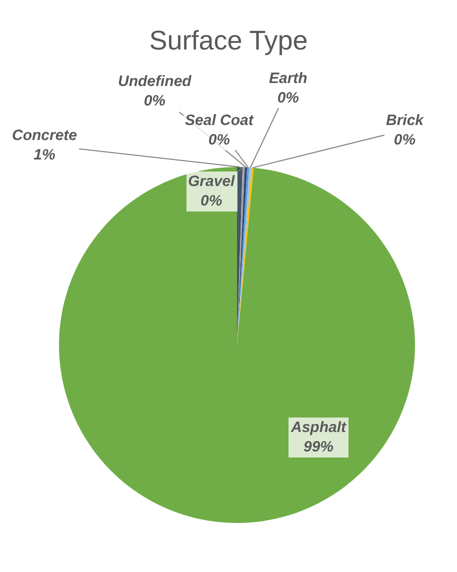 The image size is (457, 572). Describe the element at coordinates (405, 120) in the screenshot. I see `slice-label: Brick` at that location.